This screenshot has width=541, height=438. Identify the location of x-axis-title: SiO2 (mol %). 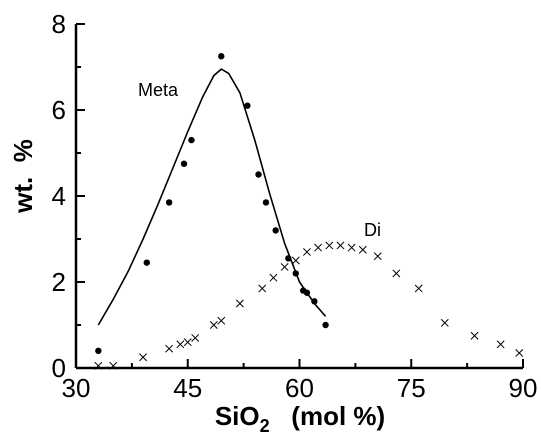
(300, 418).